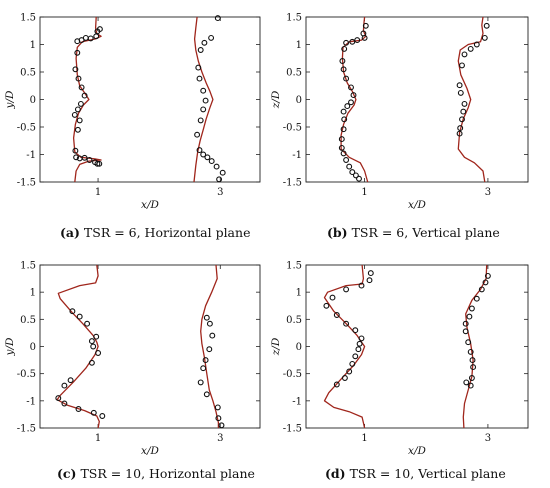 The height and width of the screenshot is (488, 550). I want to click on caption-b: (b) TSR = 6, Vertical plane, so click(413, 232).